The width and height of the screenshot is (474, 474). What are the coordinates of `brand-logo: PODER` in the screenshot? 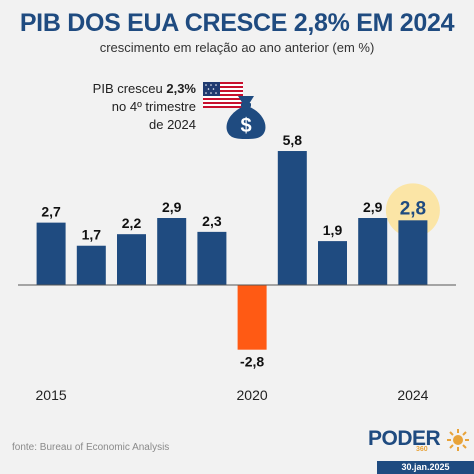 It's located at (404, 438).